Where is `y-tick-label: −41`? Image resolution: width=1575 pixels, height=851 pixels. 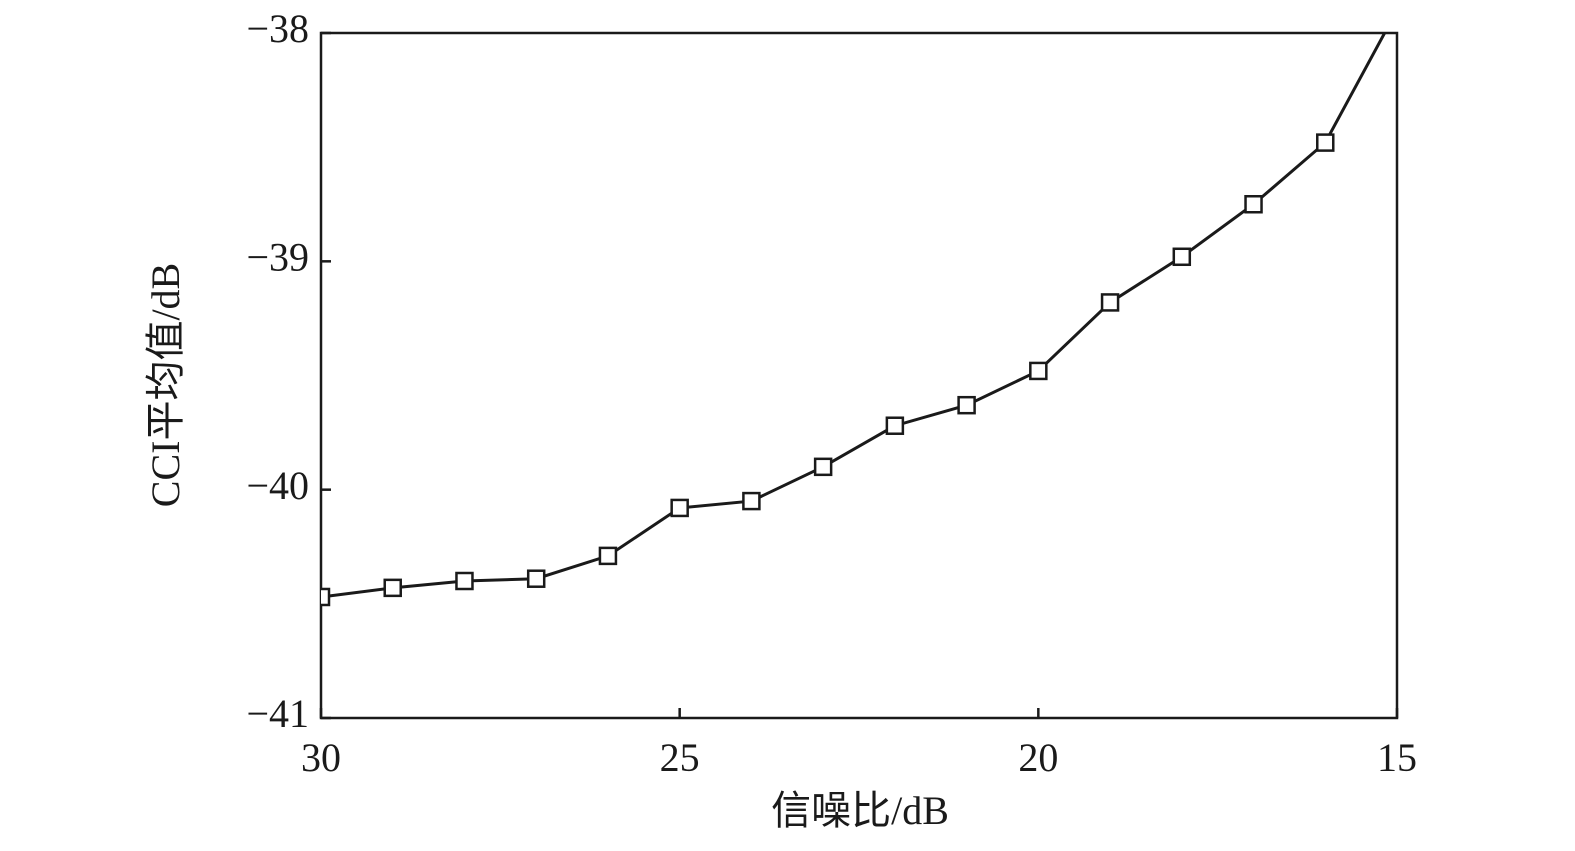 y-tick-label: −41 is located at coordinates (277, 713).